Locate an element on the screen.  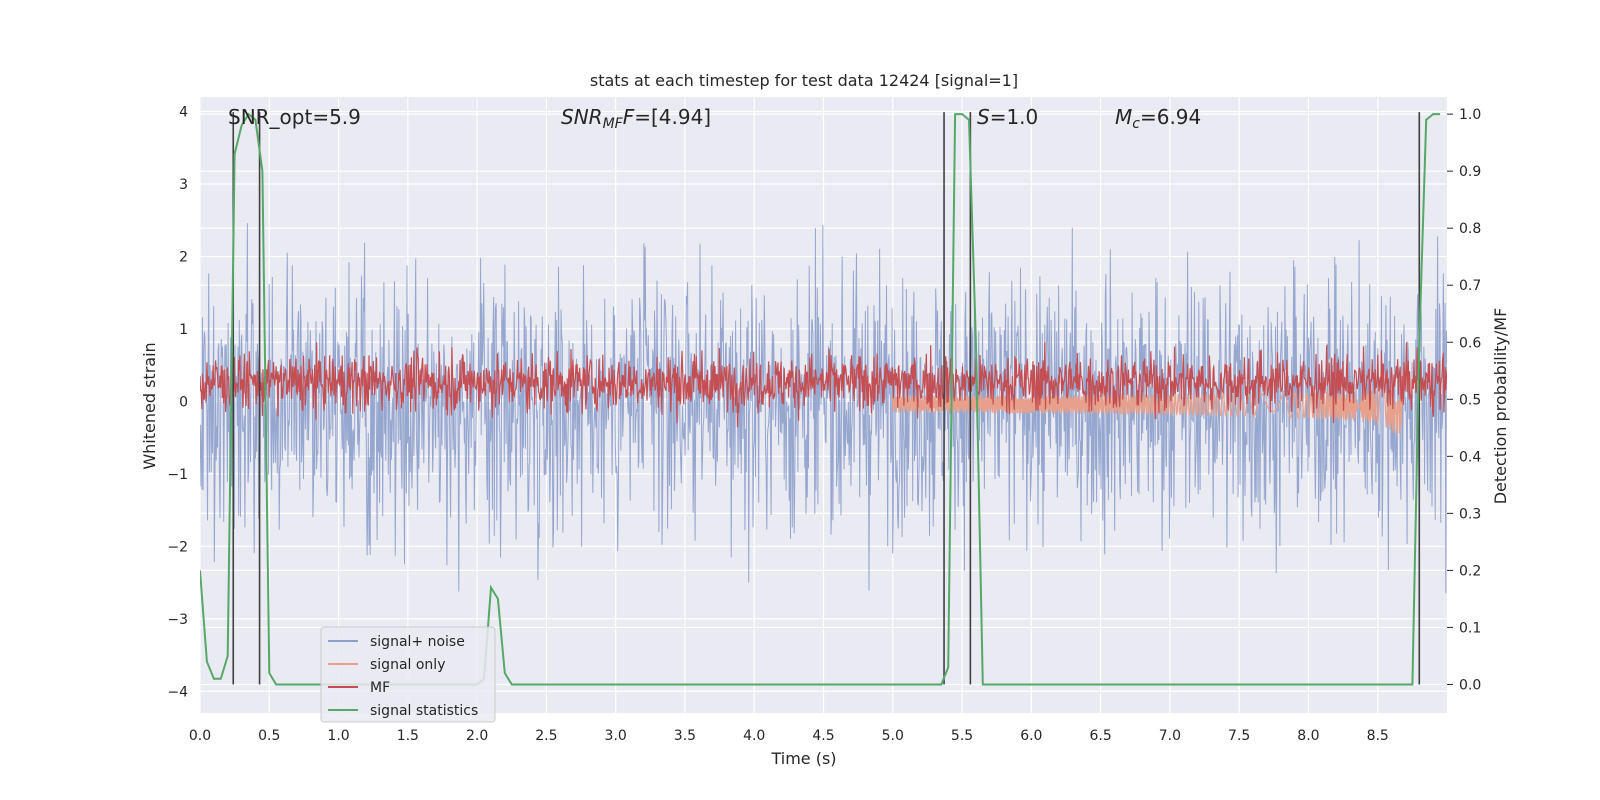
y-axis-right-ticks: 1.0 0.9 0.8 0.7 0.6 0.5 0.4 0.3 0.2 0.1 0.0 is located at coordinates (1464, 400).